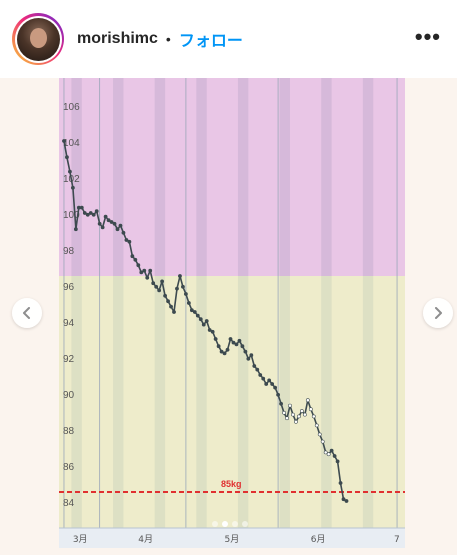 Image resolution: width=457 pixels, height=555 pixels. Describe the element at coordinates (427, 36) in the screenshot. I see `more-options-icon: •••` at that location.